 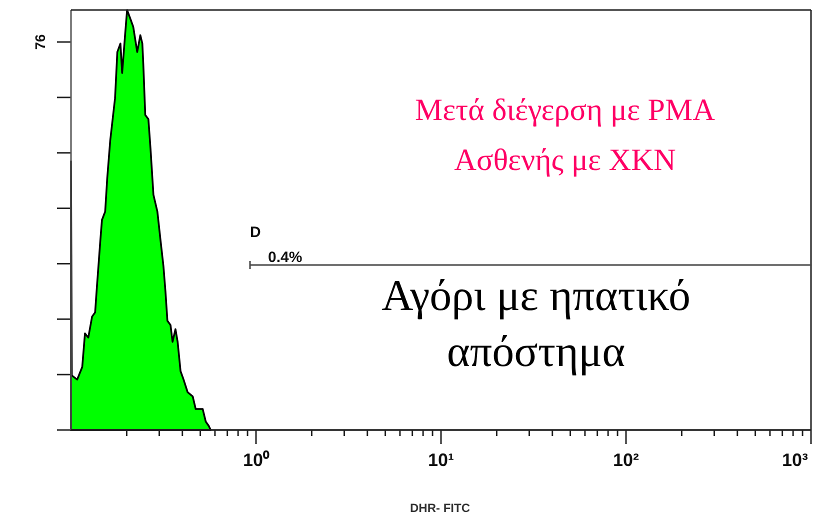 What do you see at coordinates (536, 323) in the screenshot?
I see `annotation: Αγόρι με ηπατικό απόστημα` at bounding box center [536, 323].